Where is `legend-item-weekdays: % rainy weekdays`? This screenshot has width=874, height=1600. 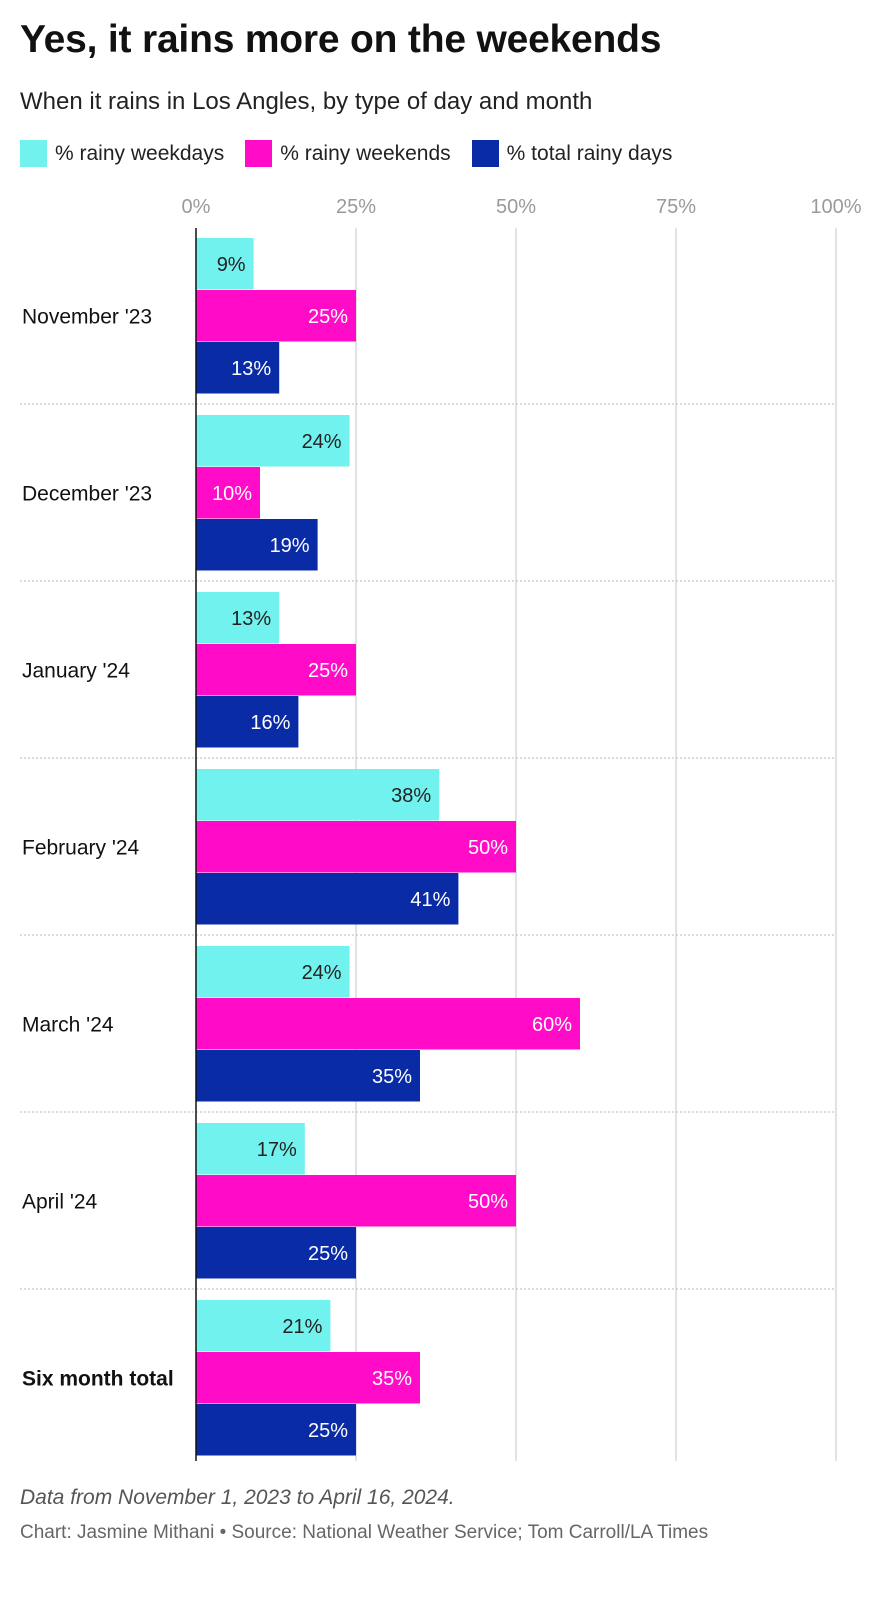
legend-item-weekdays: % rainy weekdays is located at coordinates (122, 153).